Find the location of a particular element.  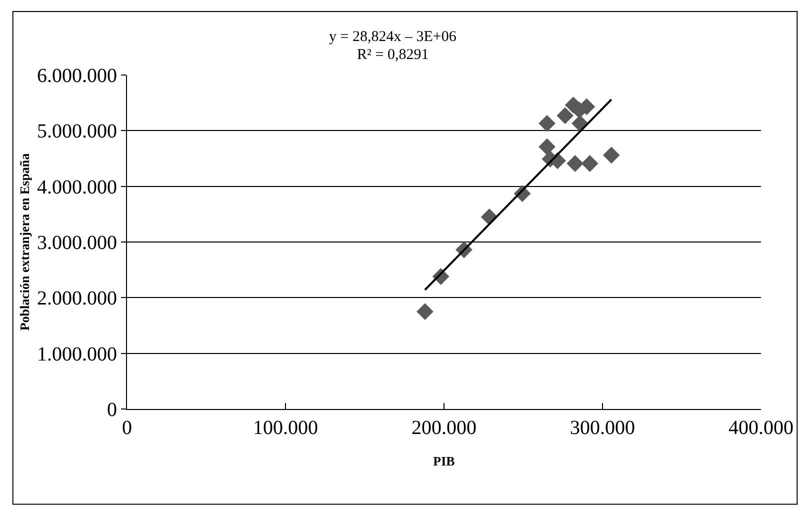

y-tick-label: 4.000.000 is located at coordinates (77, 187).